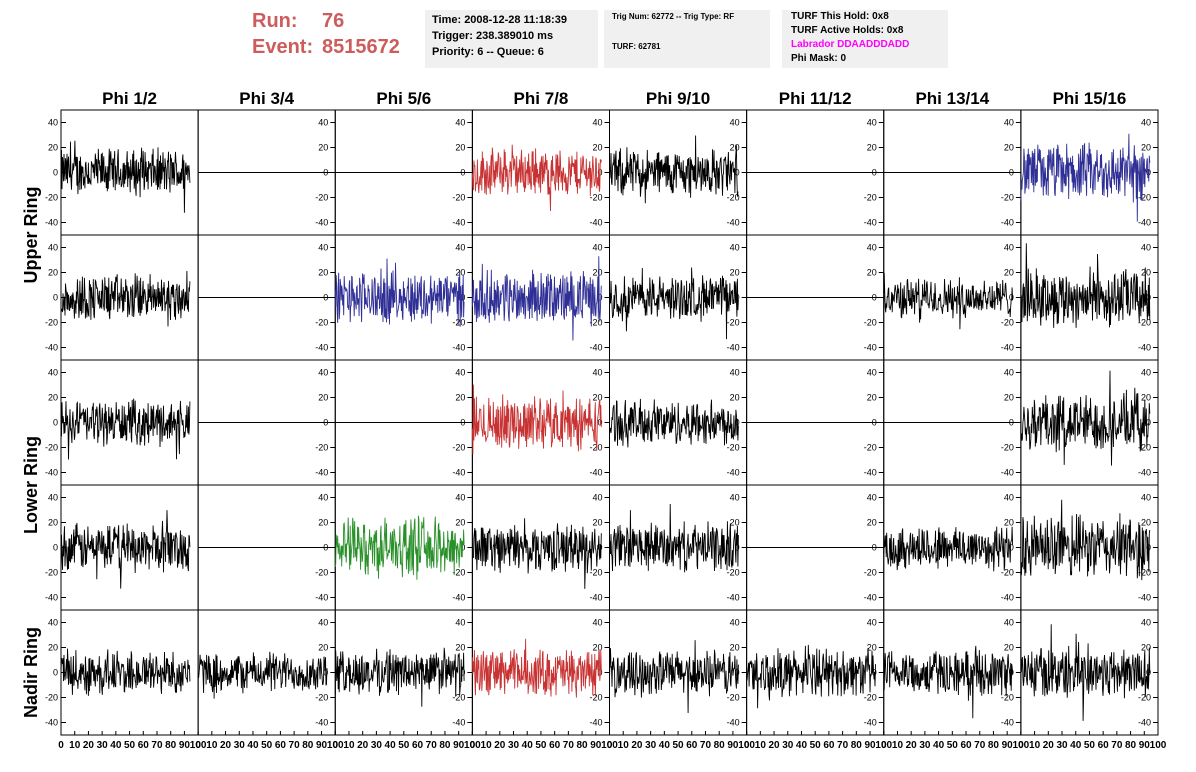  What do you see at coordinates (541, 98) in the screenshot?
I see `column-title: Phi 7/8` at bounding box center [541, 98].